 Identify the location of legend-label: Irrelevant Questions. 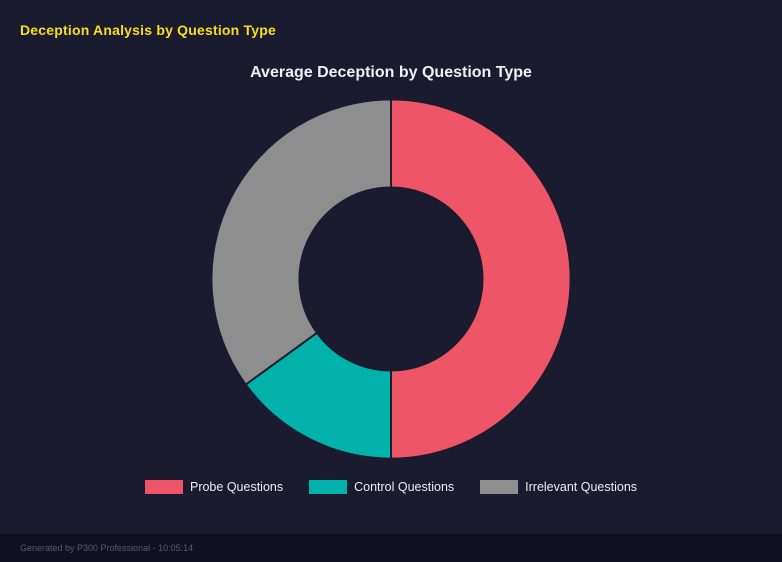
(581, 487).